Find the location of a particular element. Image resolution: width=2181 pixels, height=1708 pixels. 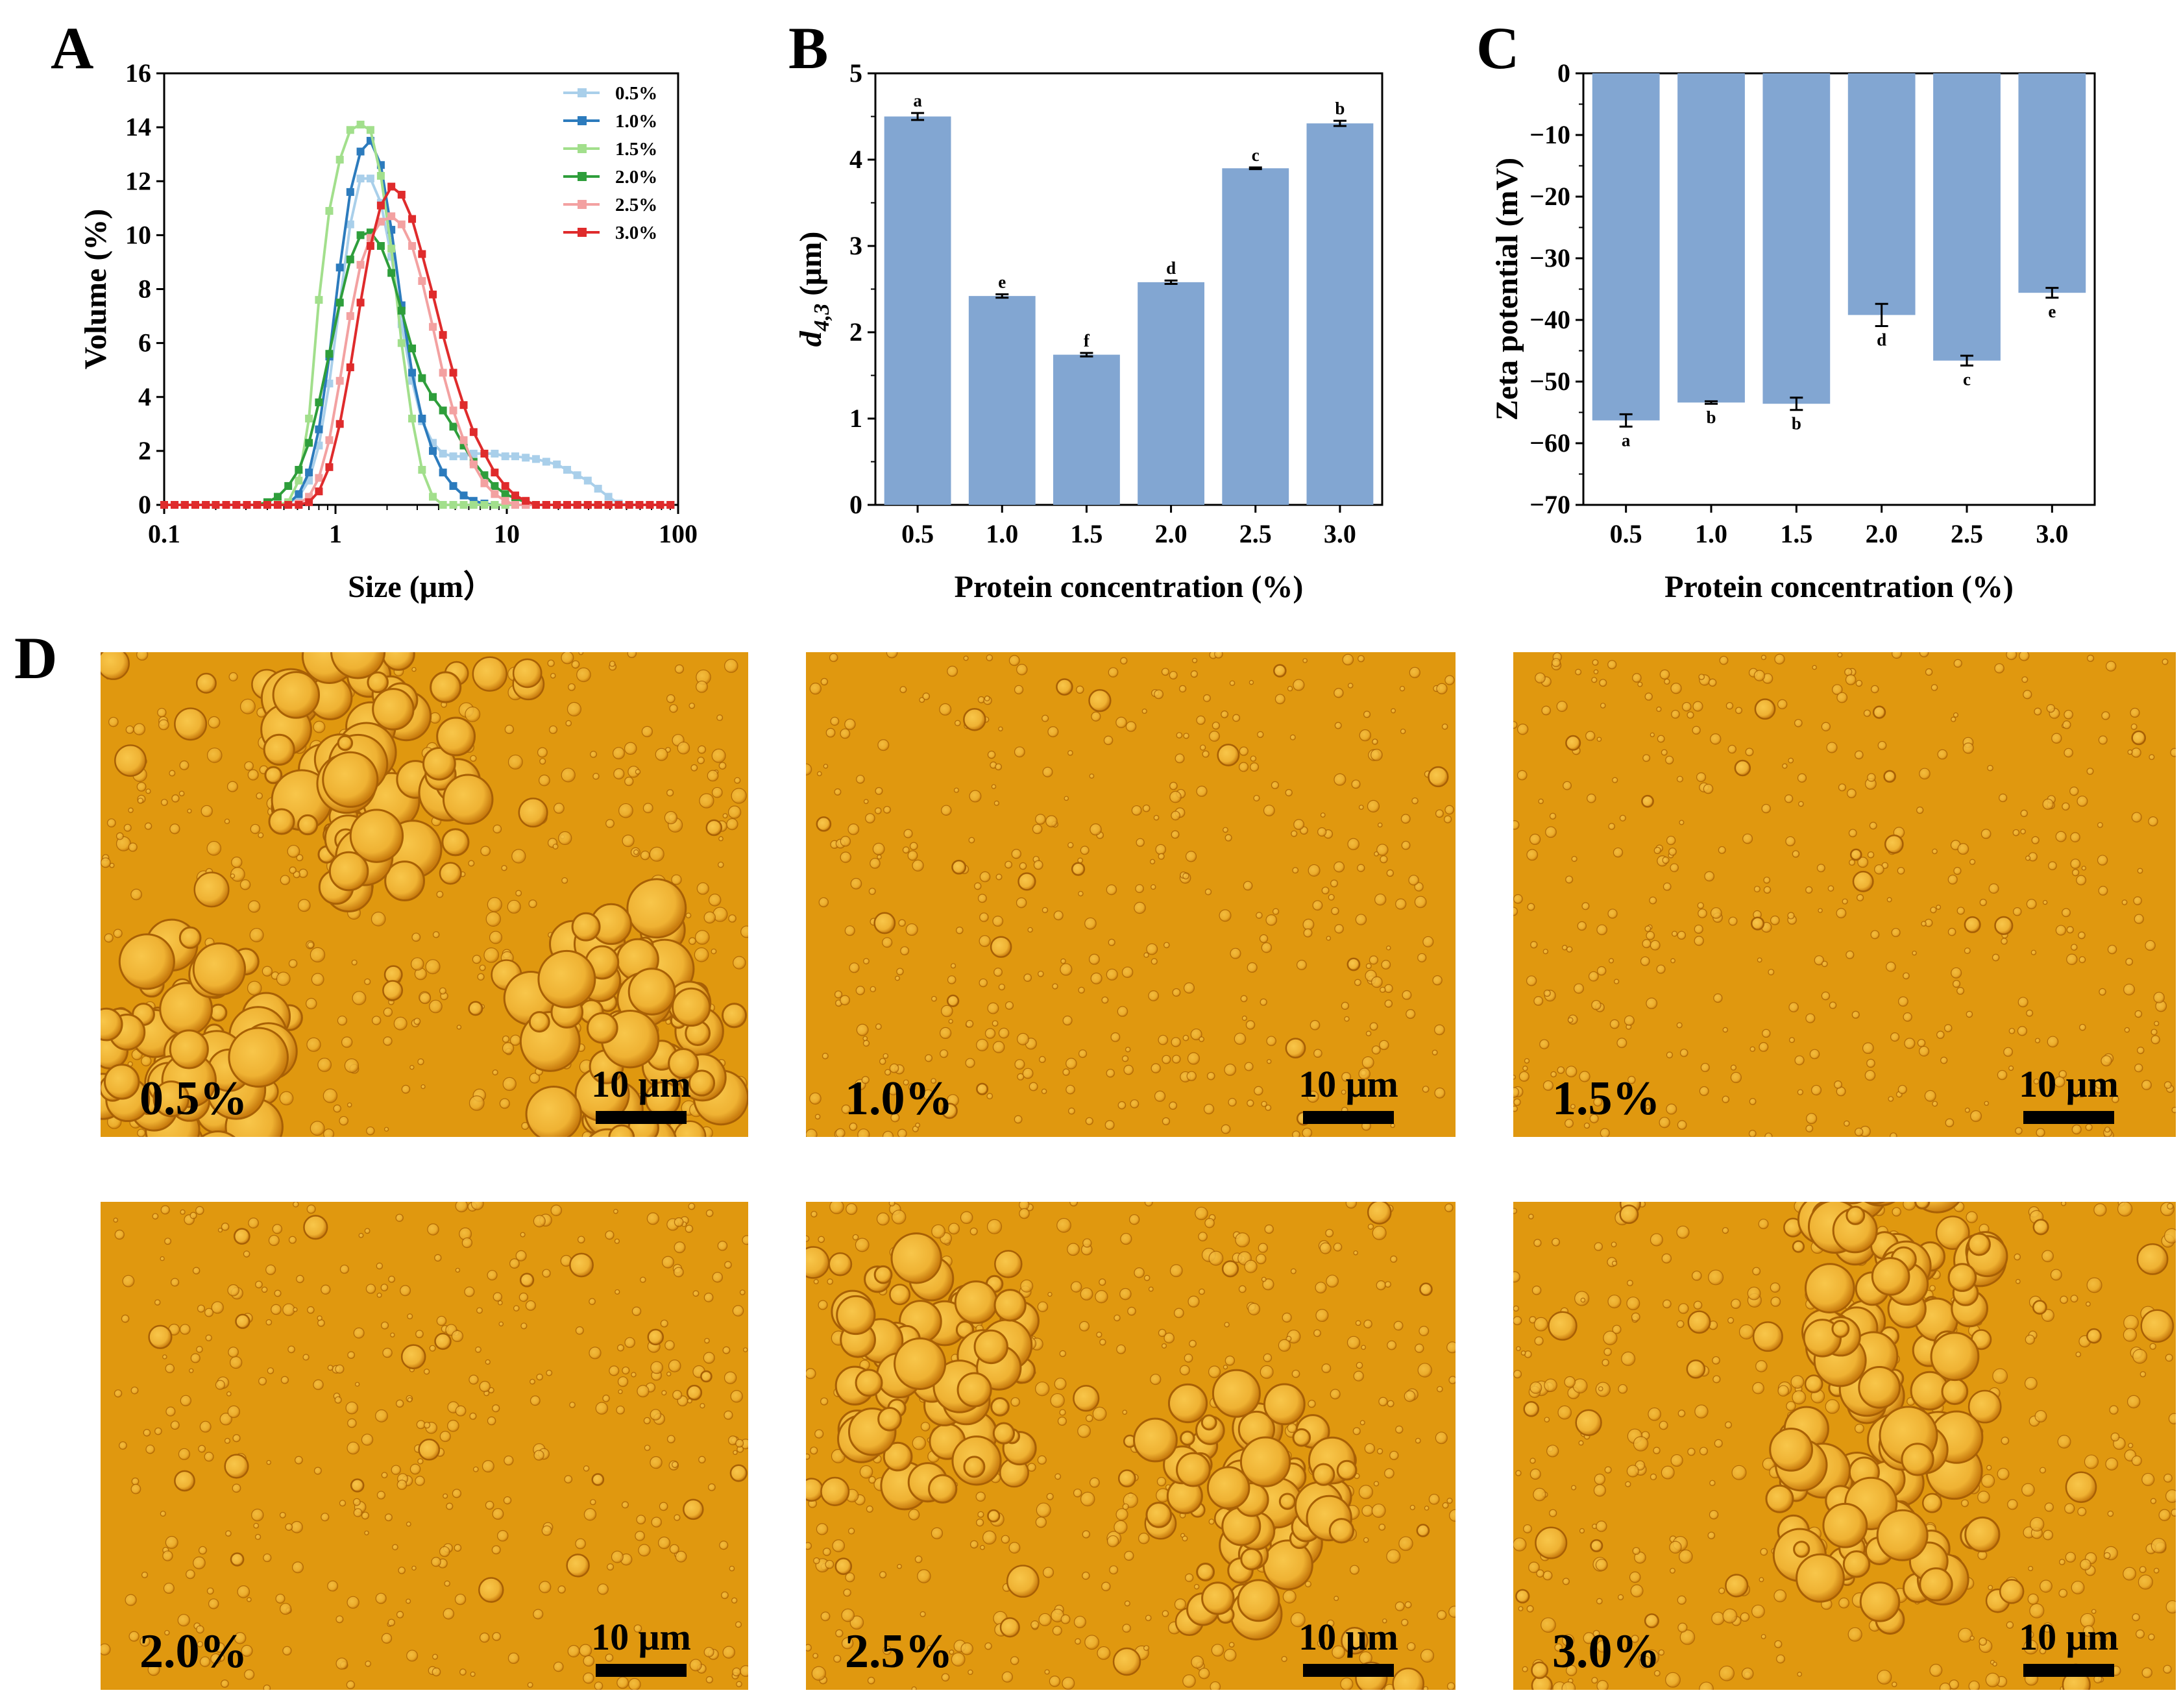

significance-letter: d is located at coordinates (1881, 340).